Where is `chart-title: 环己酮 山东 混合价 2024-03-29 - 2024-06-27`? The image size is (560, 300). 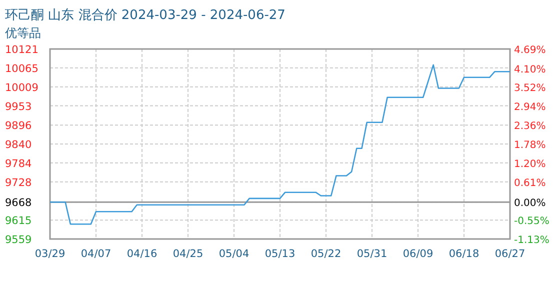
chart-title: 环己酮 山东 混合价 2024-03-29 - 2024-06-27 is located at coordinates (145, 15).